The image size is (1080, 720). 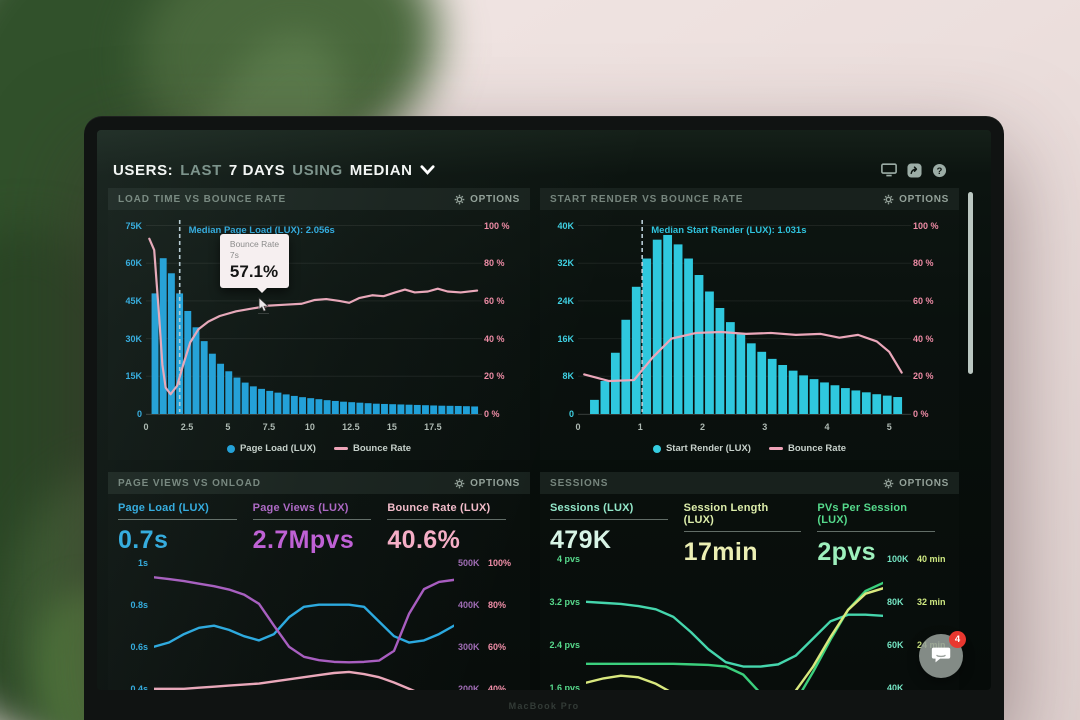 I want to click on chat-widget-button: 4, so click(x=942, y=654).